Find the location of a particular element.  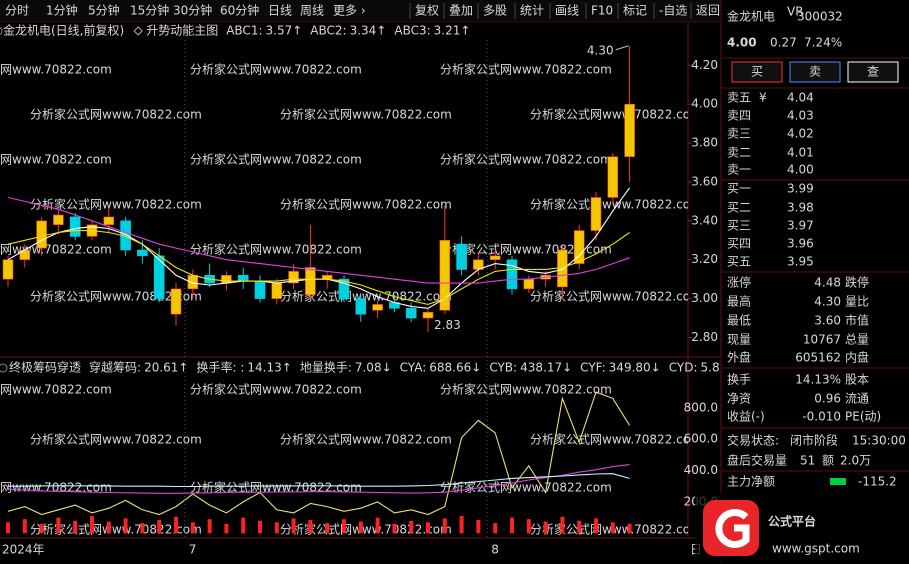

price-change: 0.27 is located at coordinates (783, 43).